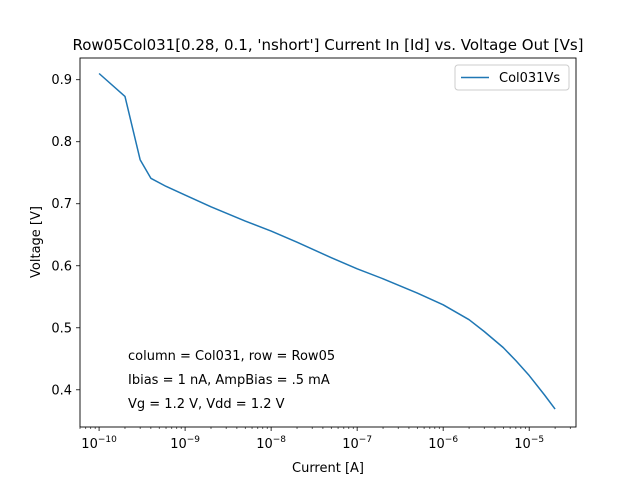 Image resolution: width=640 pixels, height=480 pixels. What do you see at coordinates (185, 443) in the screenshot?
I see `x-tick-label: 10⁻⁹` at bounding box center [185, 443].